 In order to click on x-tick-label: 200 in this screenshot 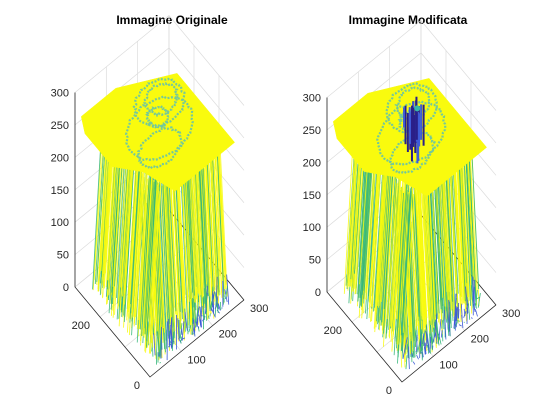, I will do `click(228, 335)`.